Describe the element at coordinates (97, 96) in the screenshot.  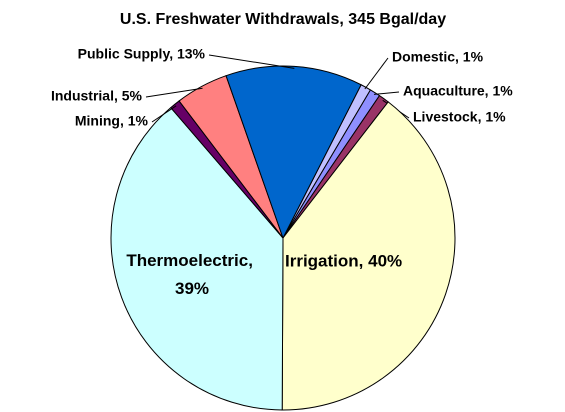
I see `slice-label: Industrial, 5%` at that location.